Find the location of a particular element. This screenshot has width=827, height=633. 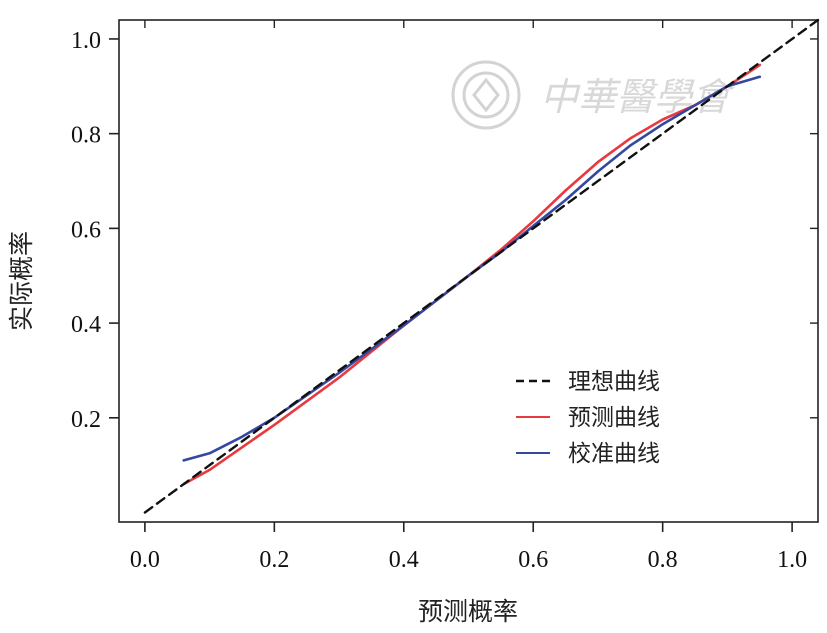

x-tick-label: 1.0 is located at coordinates (792, 560).